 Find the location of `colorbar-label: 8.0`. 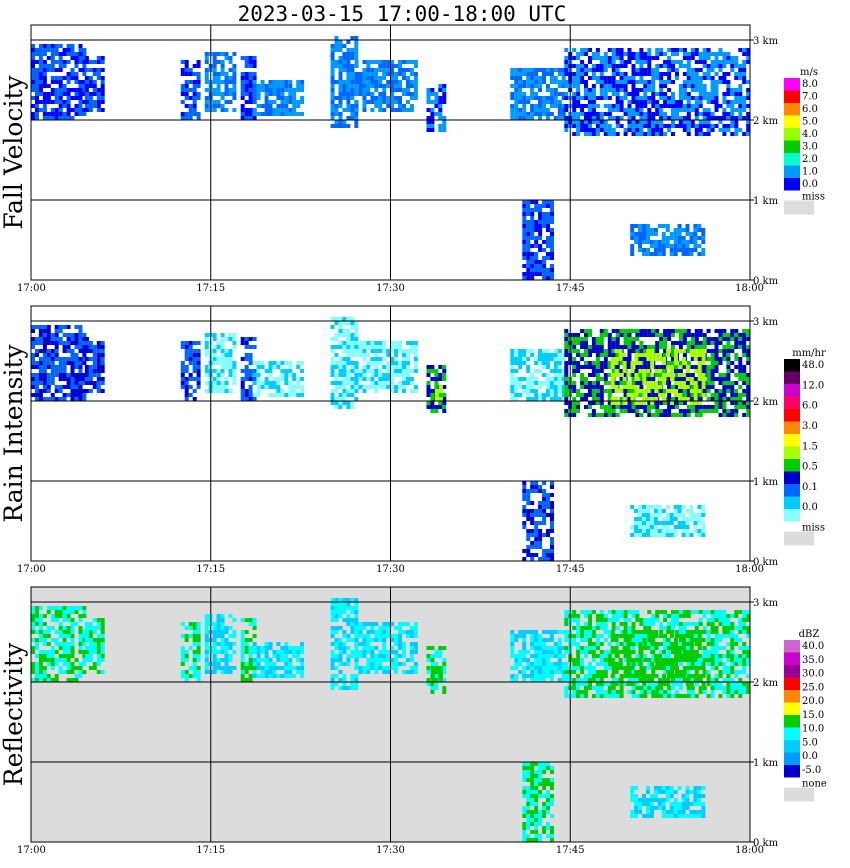

colorbar-label: 8.0 is located at coordinates (810, 84).